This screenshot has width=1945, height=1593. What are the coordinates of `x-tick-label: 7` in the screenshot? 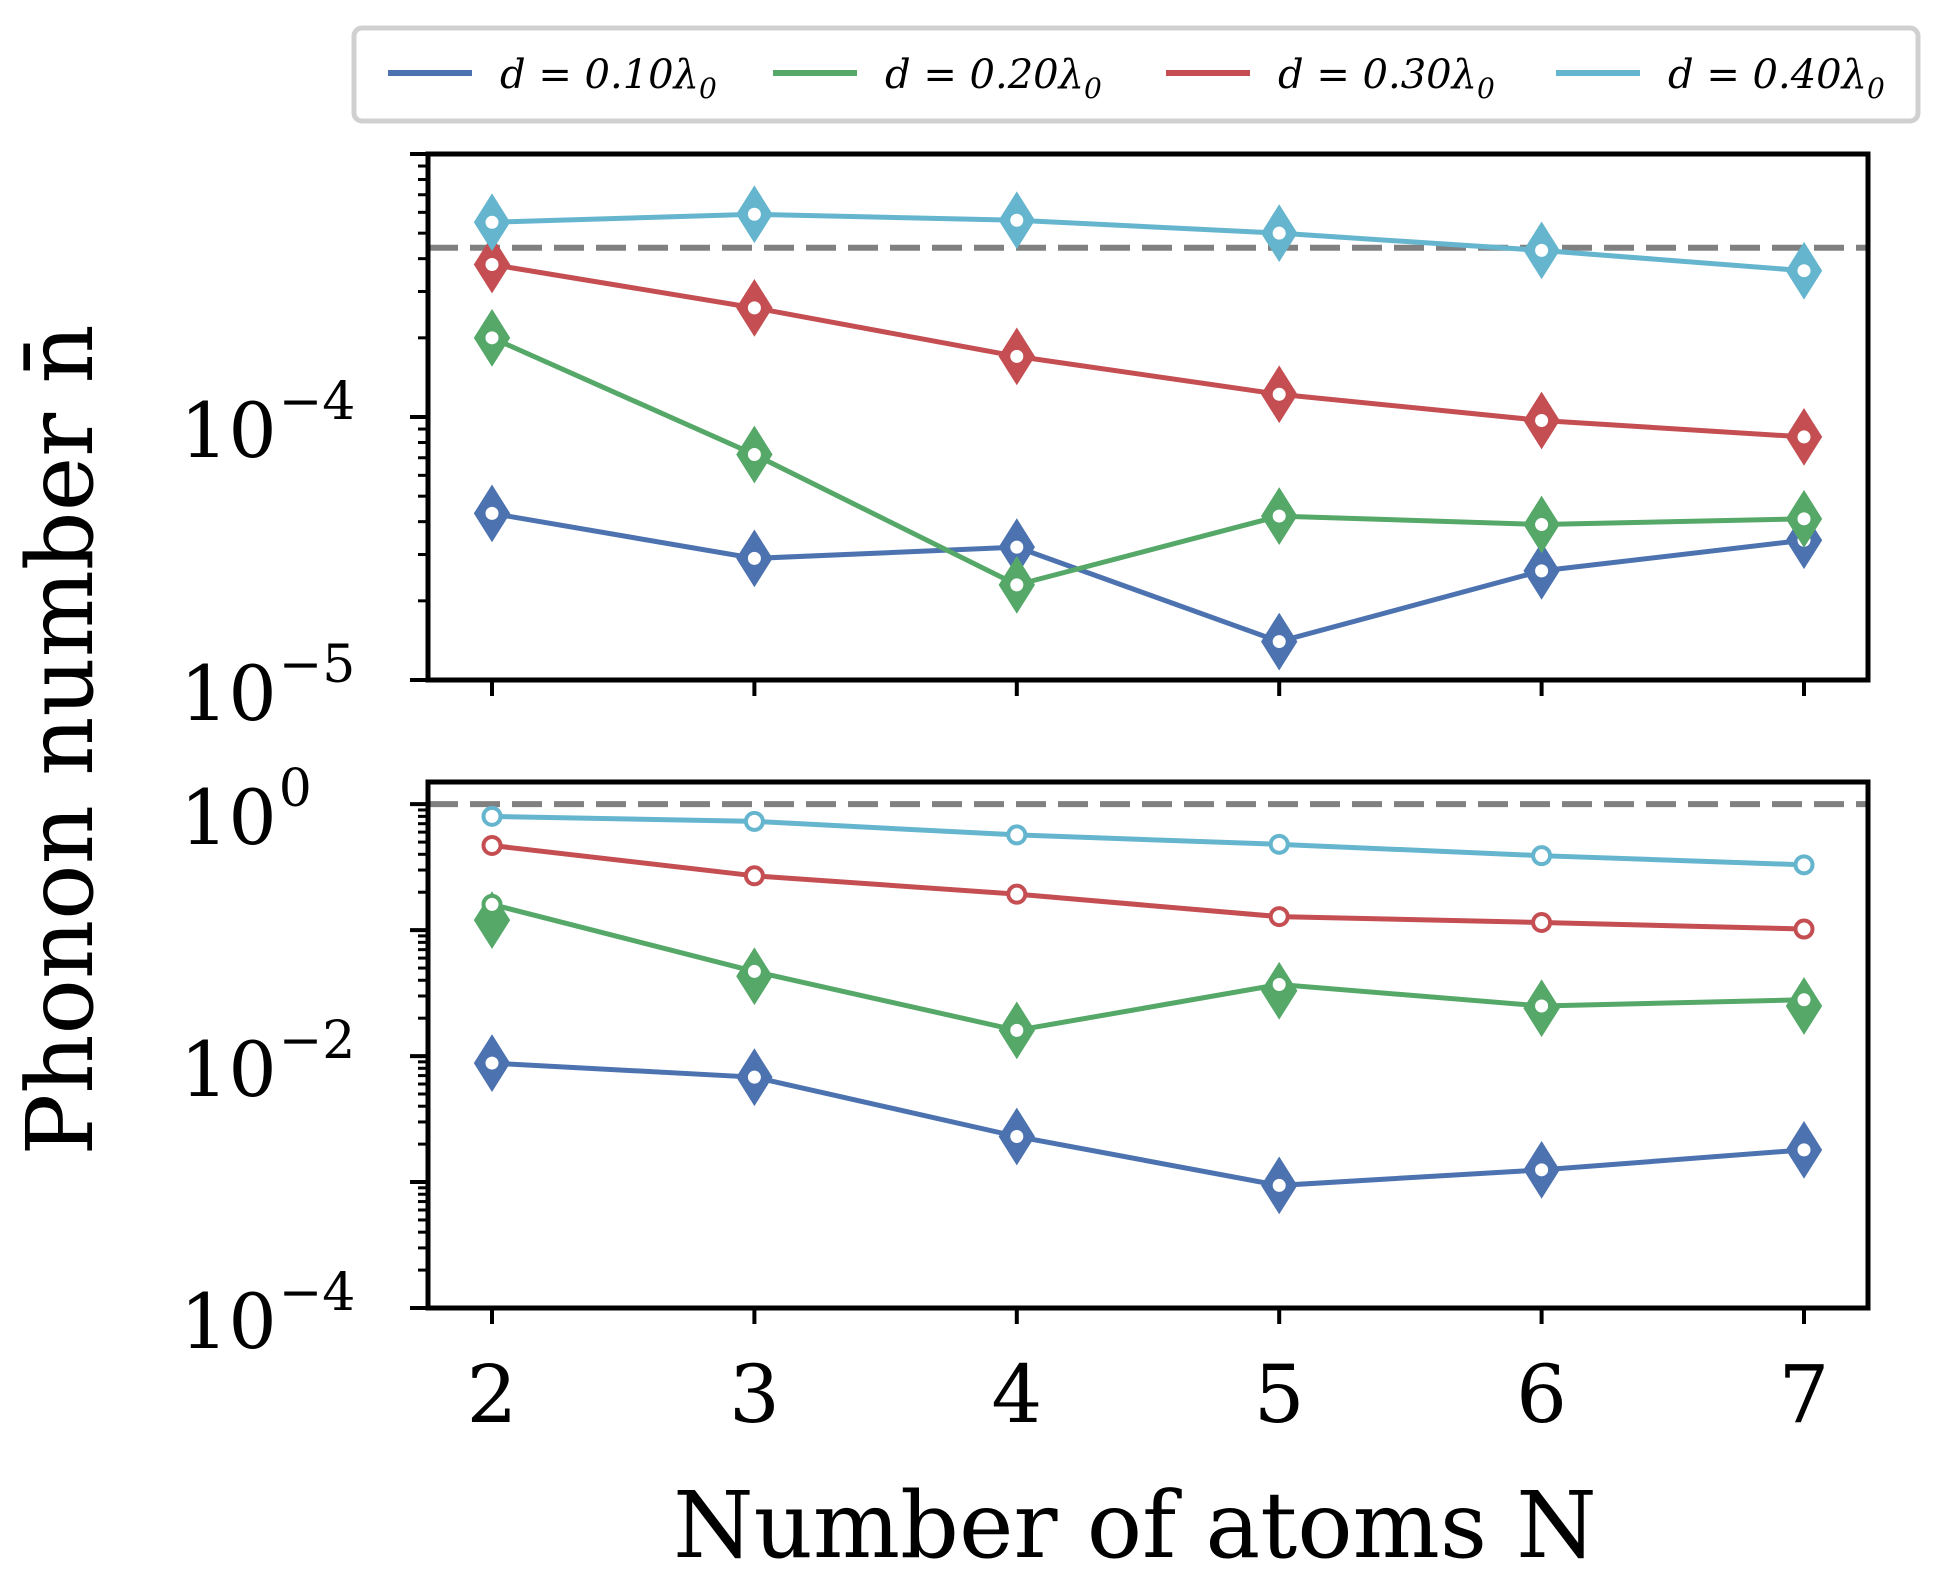 It's located at (1804, 1394).